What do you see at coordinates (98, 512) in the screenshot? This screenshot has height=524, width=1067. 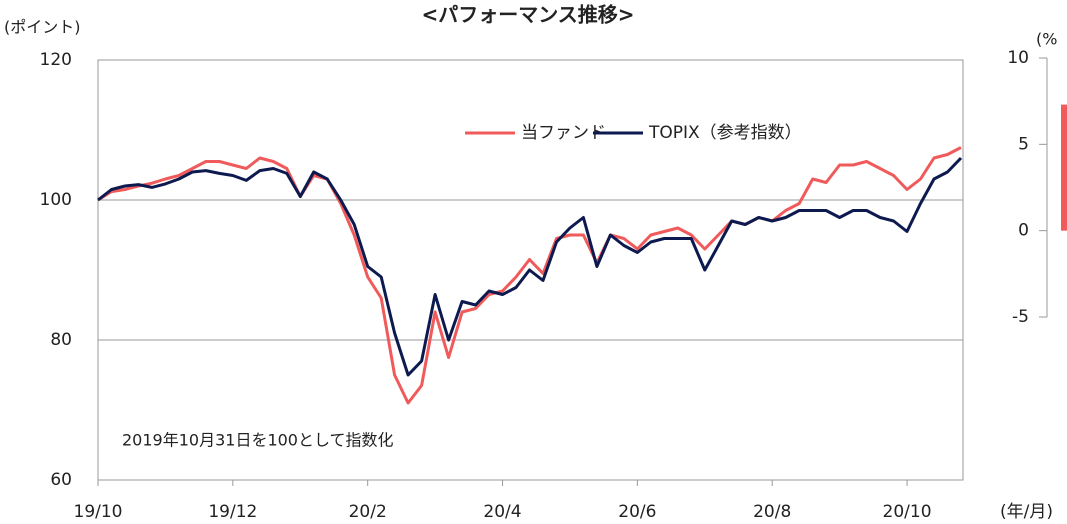 I see `x-tick-label: 19/10` at bounding box center [98, 512].